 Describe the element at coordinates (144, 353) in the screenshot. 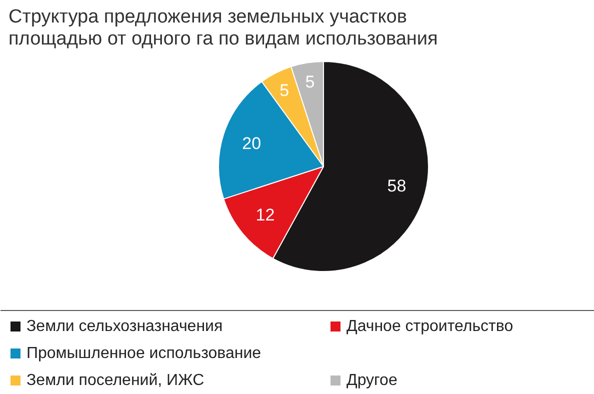

I see `legend-label: Промышленное использование` at that location.